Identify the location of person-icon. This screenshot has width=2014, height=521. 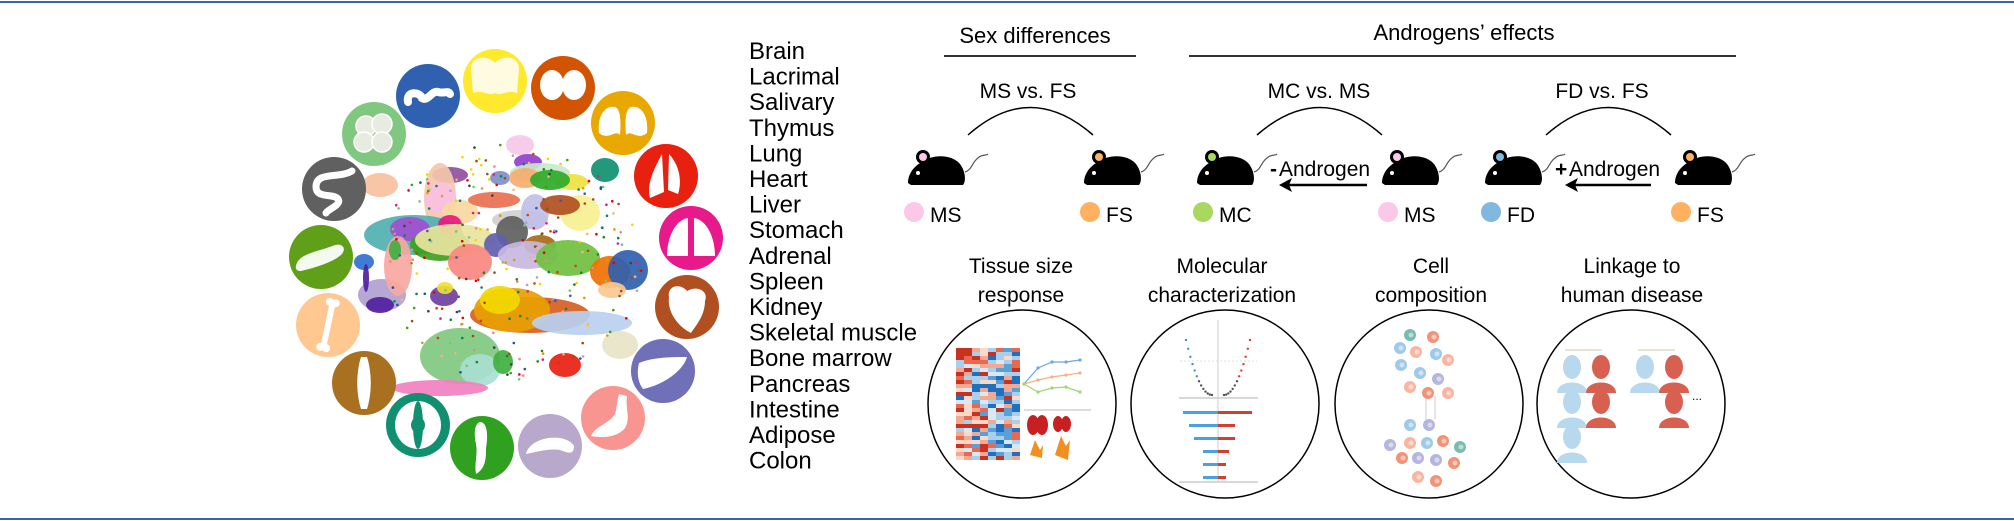
(1601, 374).